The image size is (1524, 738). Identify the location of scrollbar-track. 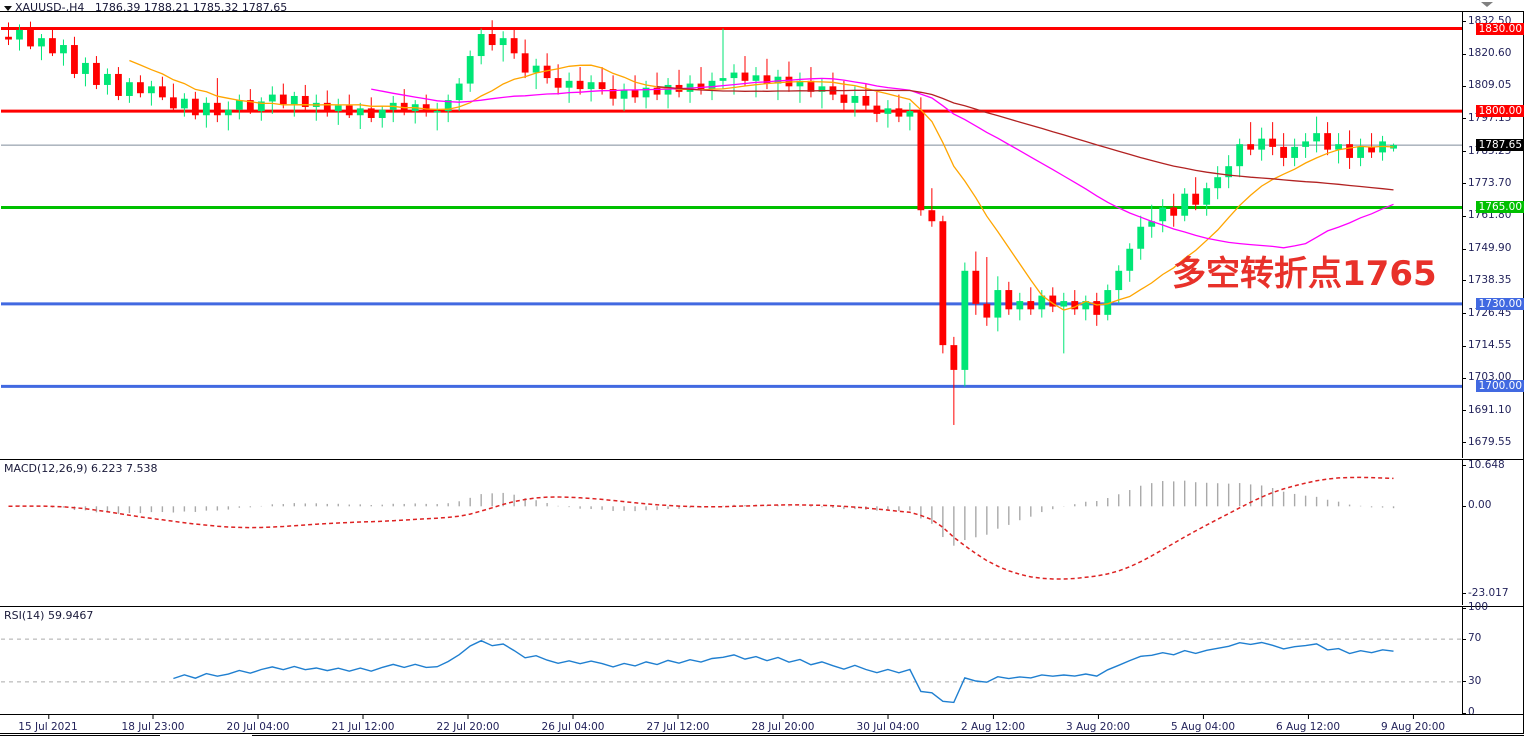
(888, 736).